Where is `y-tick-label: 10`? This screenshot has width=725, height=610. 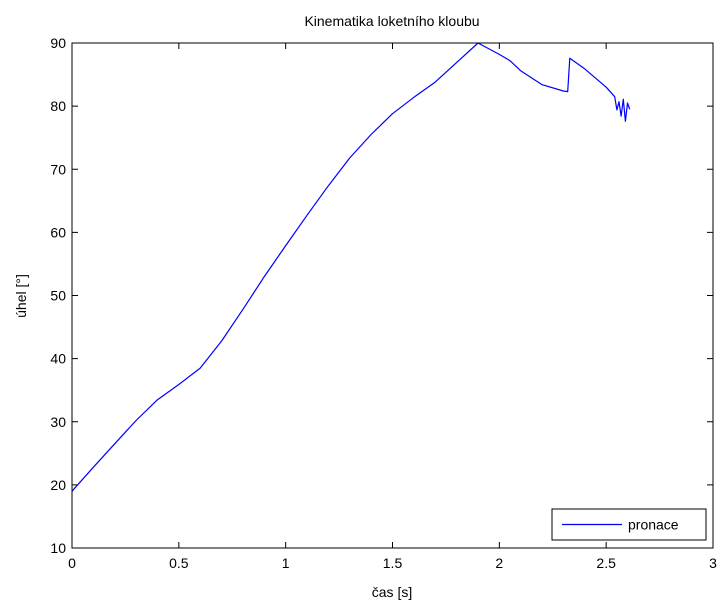
y-tick-label: 10 is located at coordinates (58, 548).